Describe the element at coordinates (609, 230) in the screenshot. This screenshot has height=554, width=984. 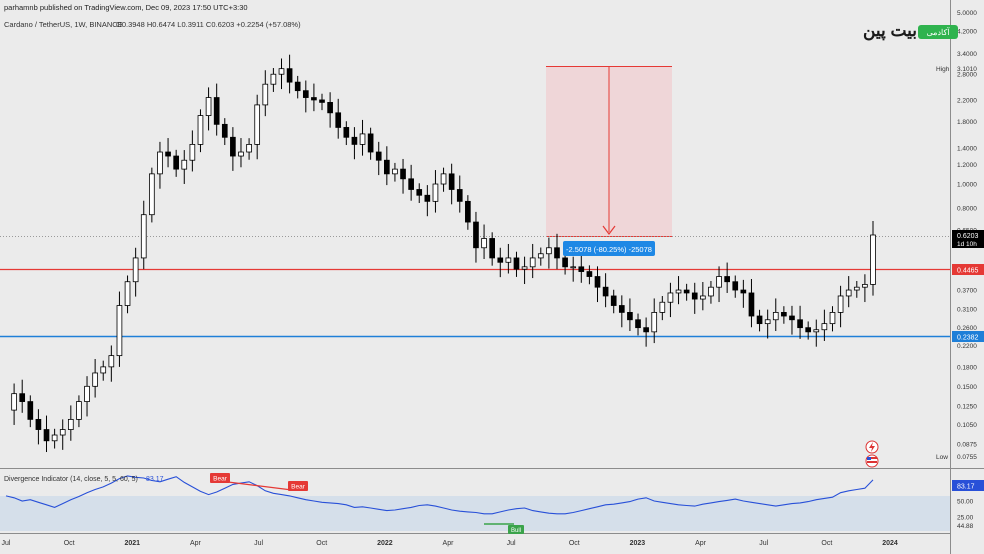
I see `measure-arrow-head` at that location.